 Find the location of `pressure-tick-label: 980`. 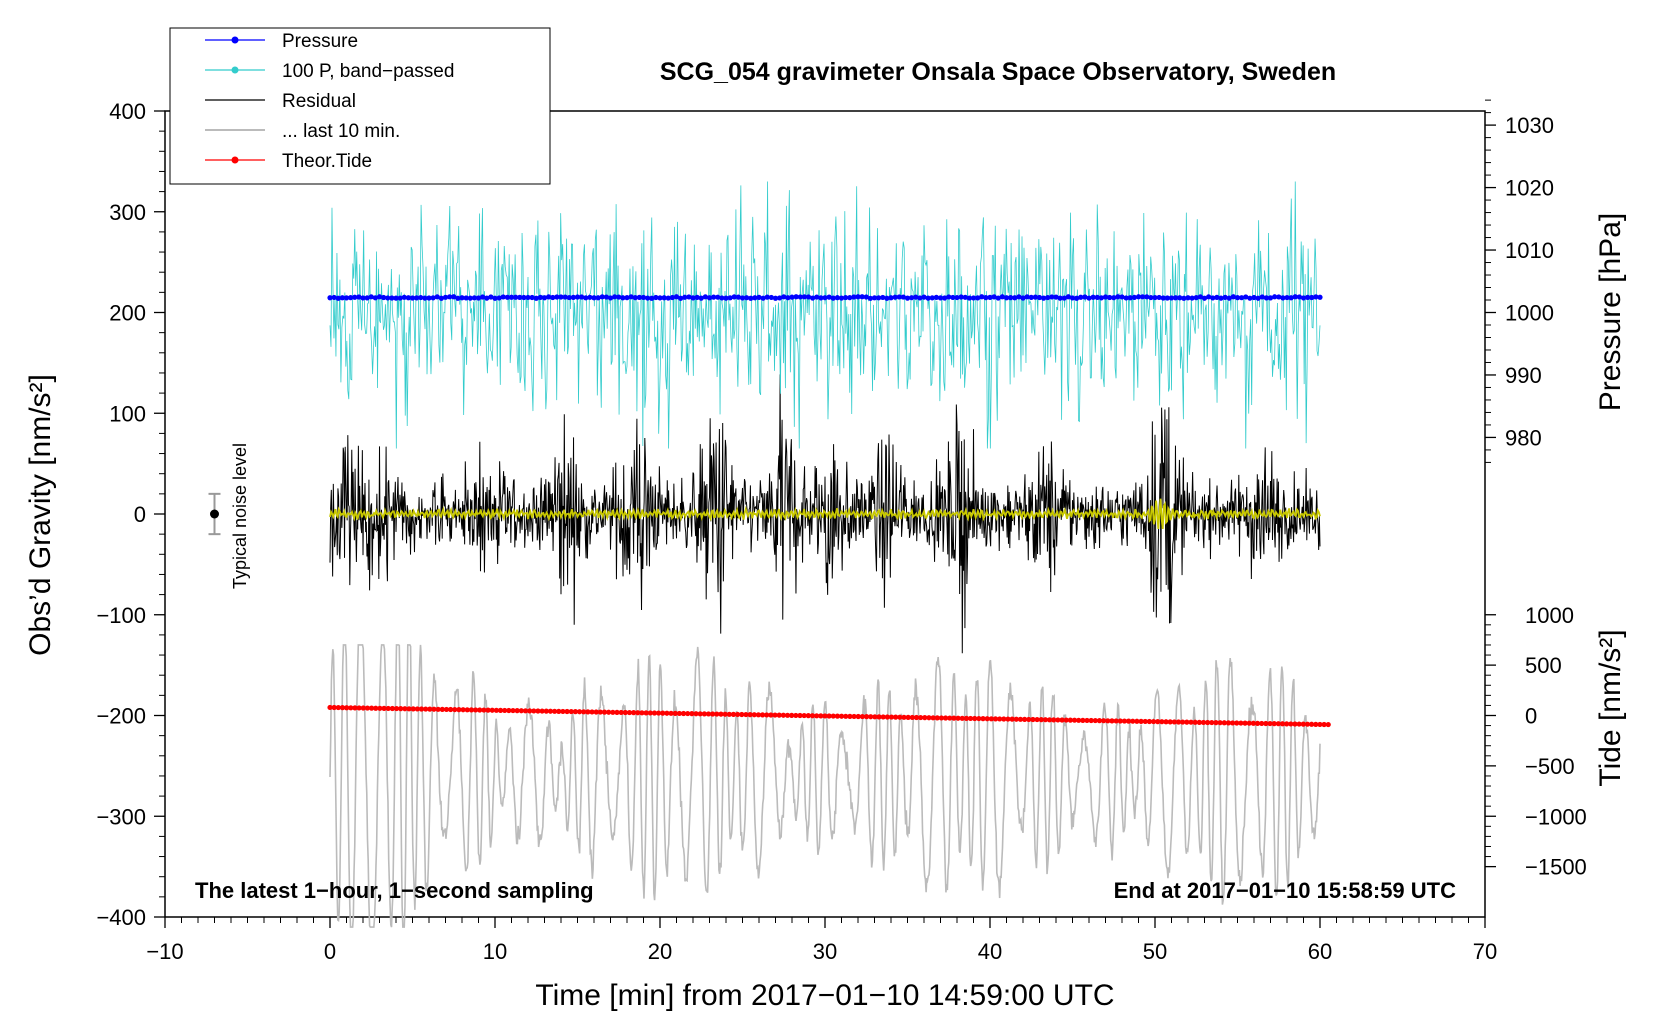

pressure-tick-label: 980 is located at coordinates (1523, 437).